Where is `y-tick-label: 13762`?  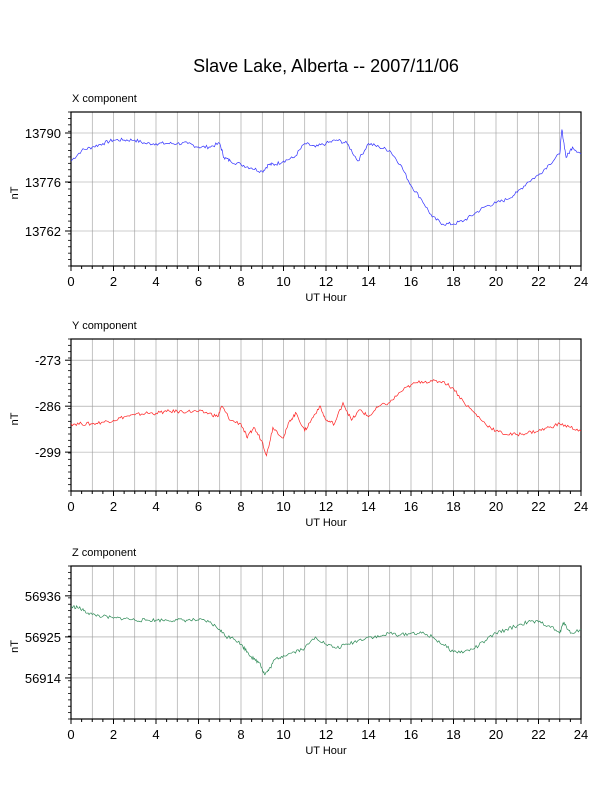
y-tick-label: 13762 is located at coordinates (43, 231).